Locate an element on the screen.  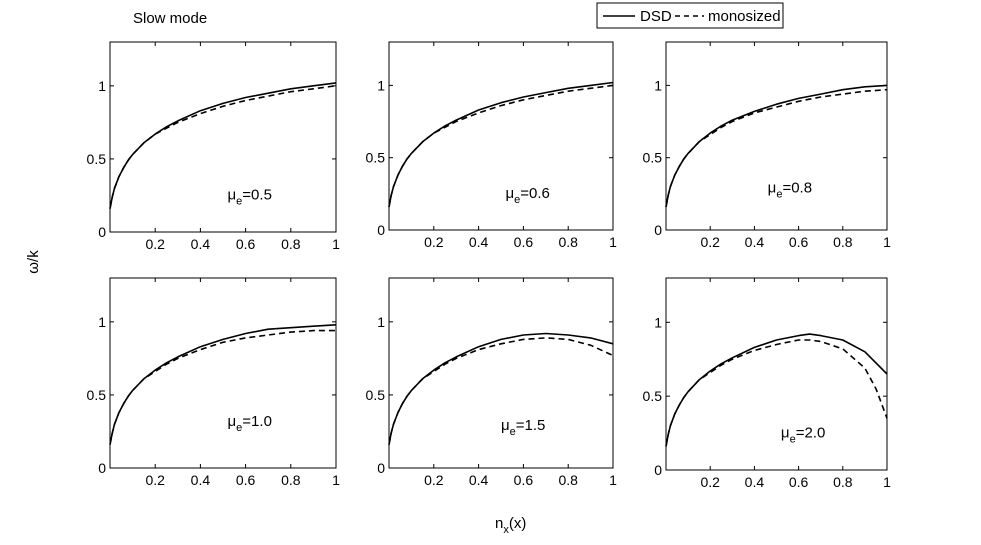
panel-4: 0.2 0.4 0.6 0.8 1 0 0.5 1 μe=1.0 is located at coordinates (213, 382).